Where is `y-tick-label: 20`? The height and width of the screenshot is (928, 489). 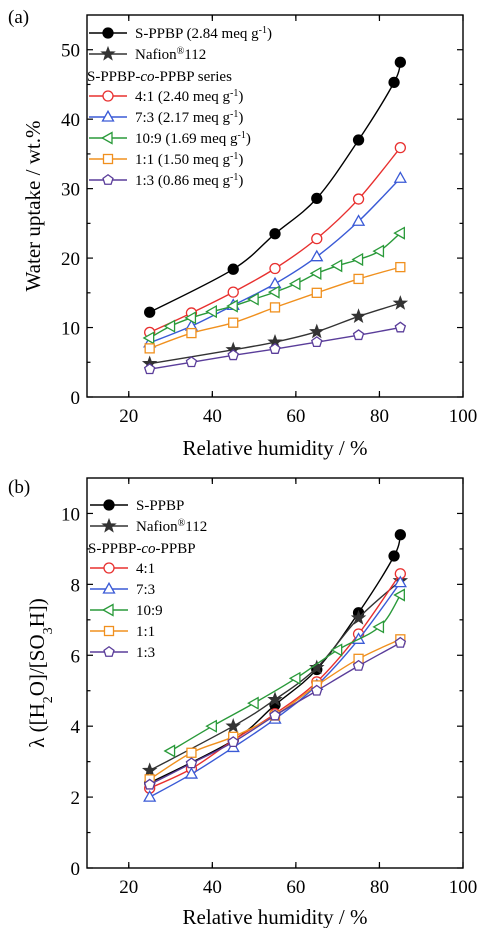 y-tick-label: 20 is located at coordinates (70, 259).